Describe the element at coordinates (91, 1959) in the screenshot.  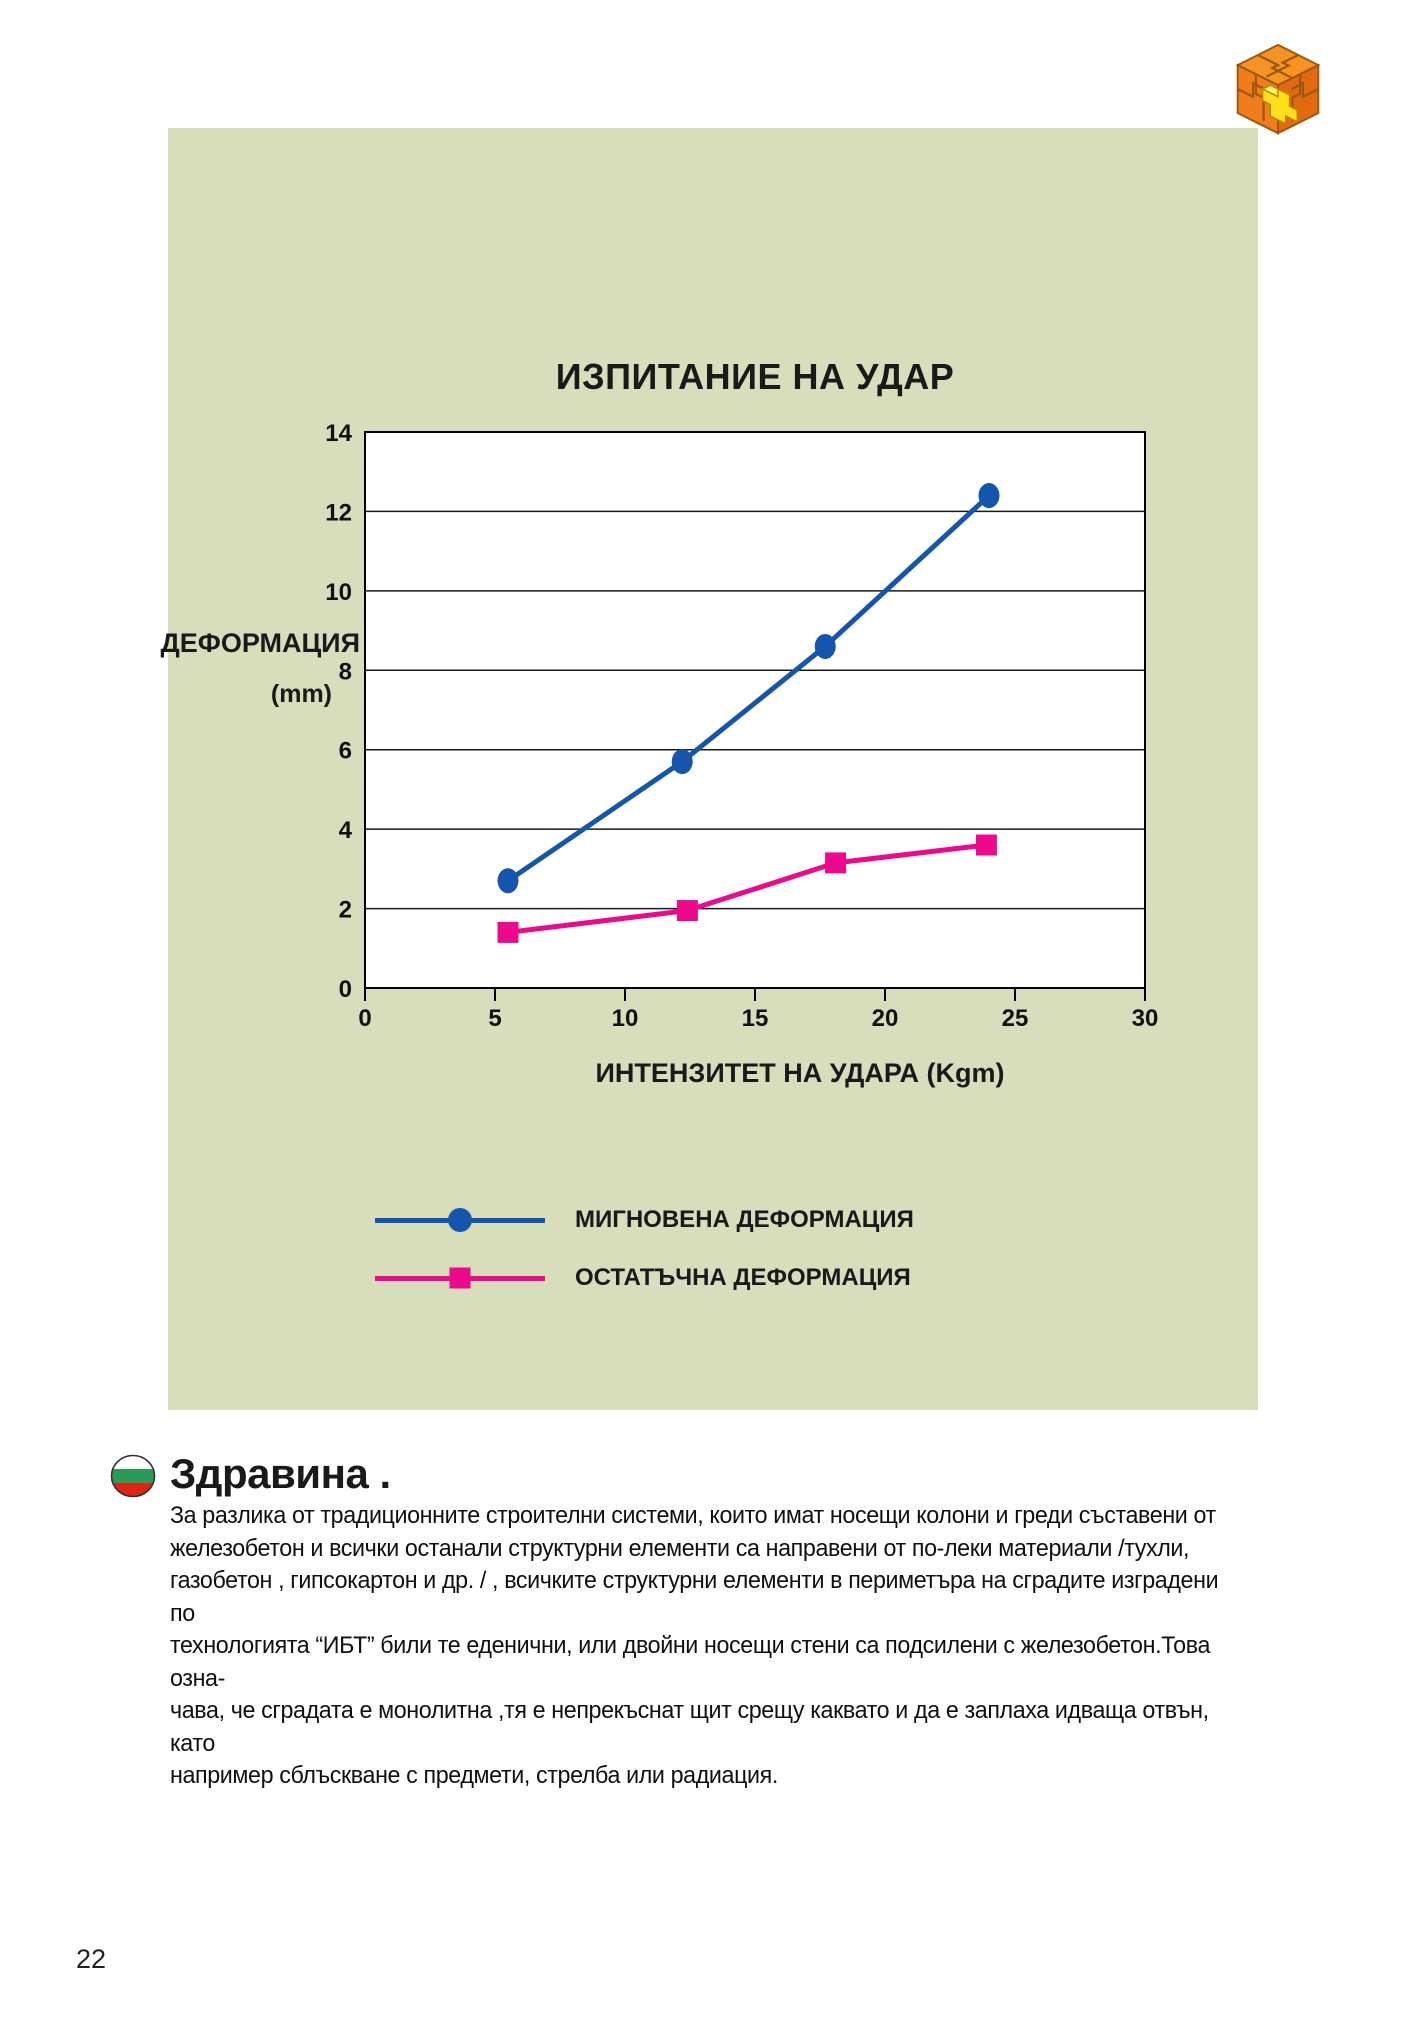
I see `page-number: 22` at that location.